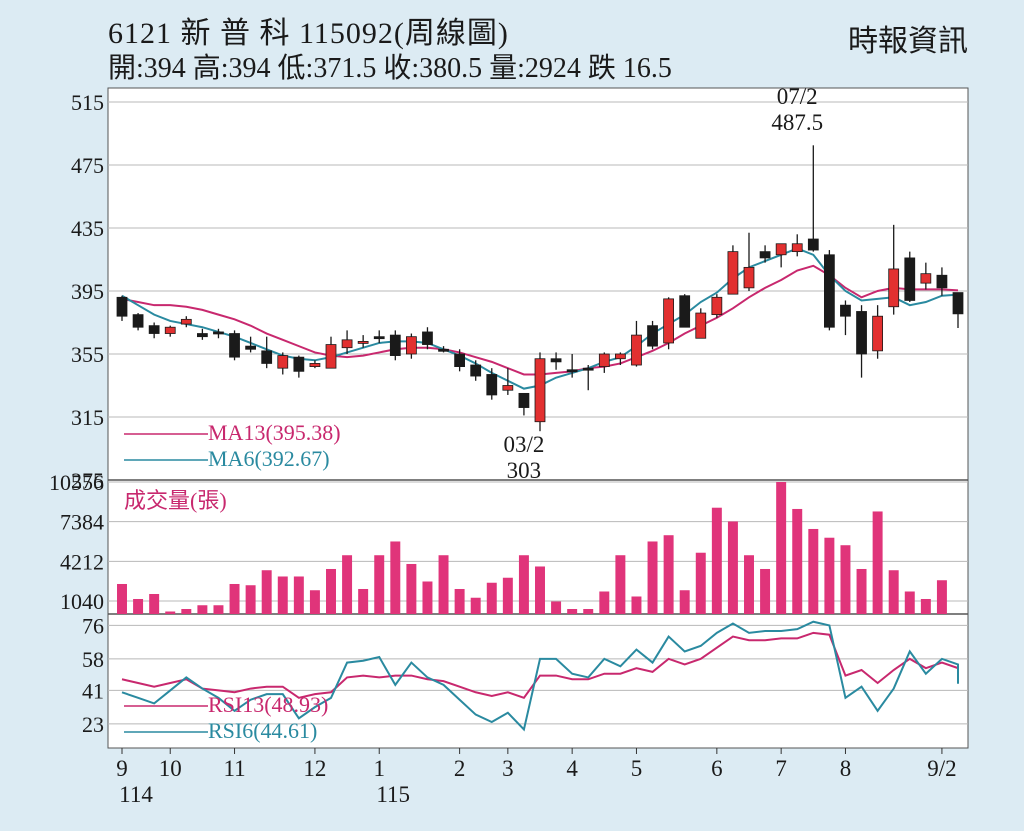  I want to click on chart-title: 6121 新 普 科 115092(周線圖), so click(308, 33).